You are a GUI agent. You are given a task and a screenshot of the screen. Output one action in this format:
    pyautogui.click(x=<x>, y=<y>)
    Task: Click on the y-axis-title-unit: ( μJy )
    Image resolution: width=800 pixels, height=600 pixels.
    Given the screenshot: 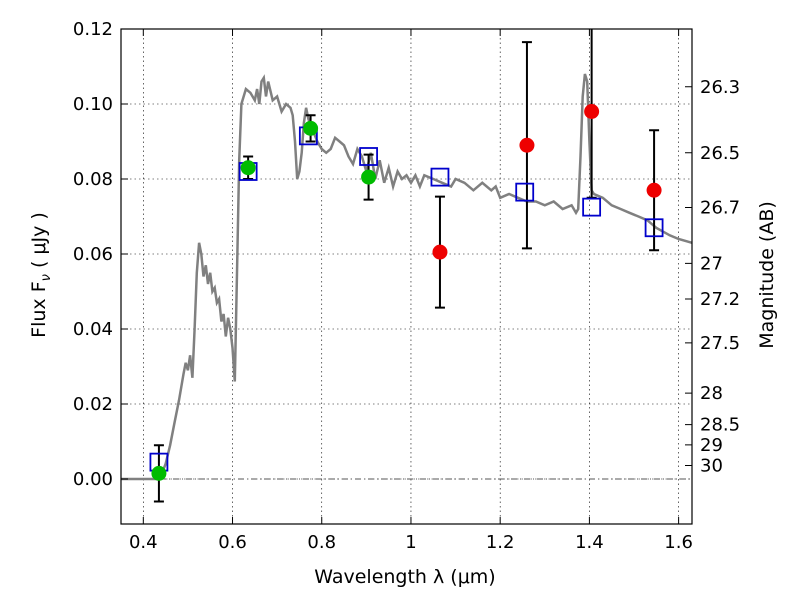 What is the action you would take?
    pyautogui.click(x=39, y=243)
    